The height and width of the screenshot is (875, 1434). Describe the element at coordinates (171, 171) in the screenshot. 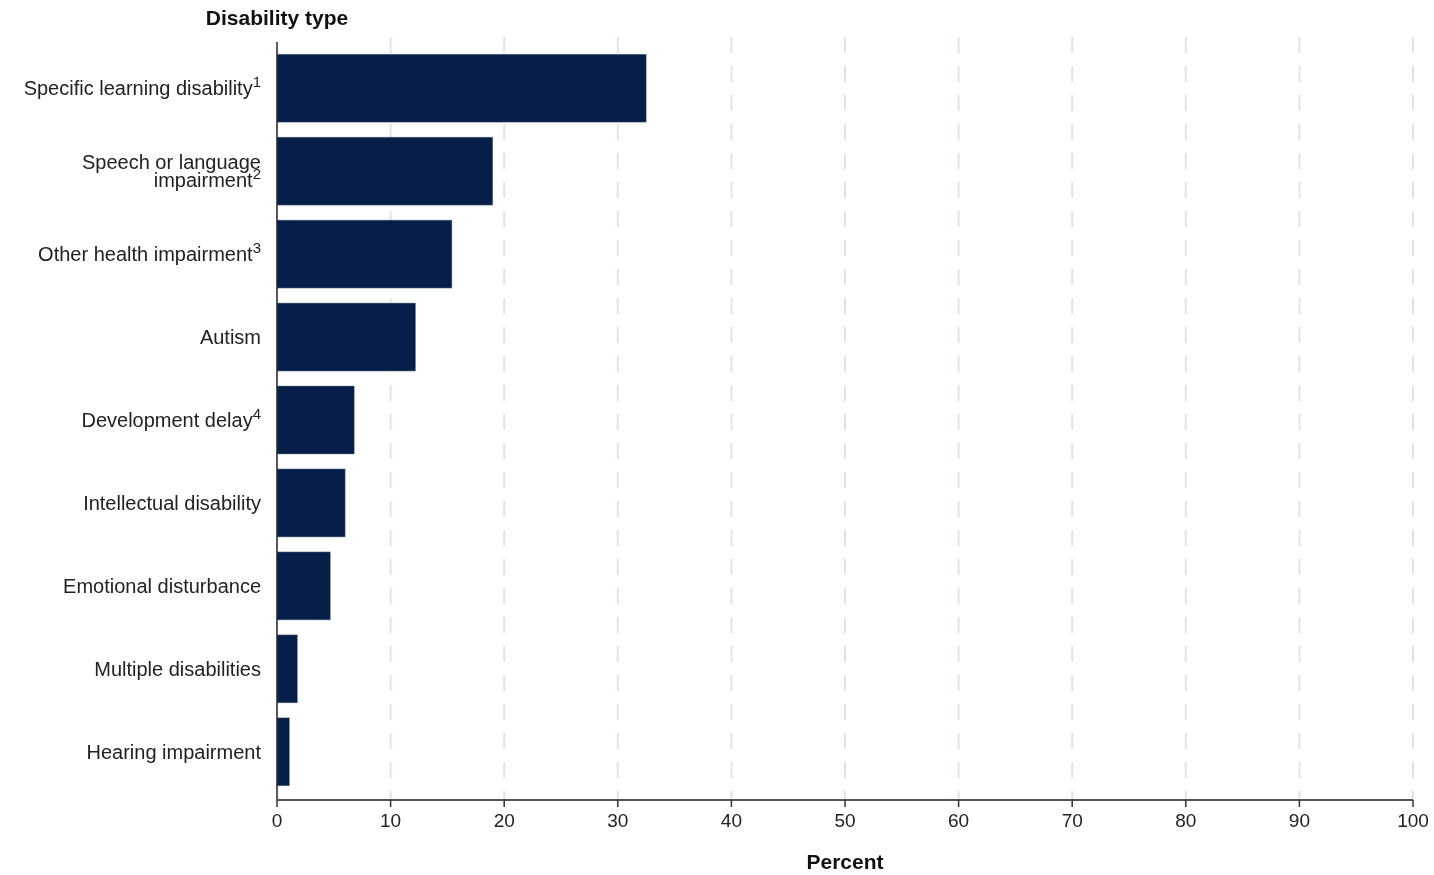

I see `y-tick-label: Speech or language impairment$^{2}$` at that location.